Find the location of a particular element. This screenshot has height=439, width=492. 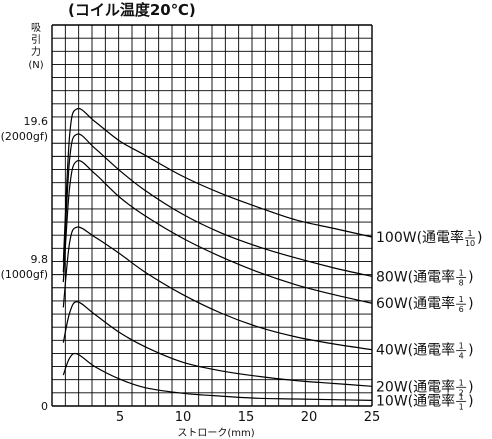

curve-label-text: 100W(通電率 is located at coordinates (420, 237).